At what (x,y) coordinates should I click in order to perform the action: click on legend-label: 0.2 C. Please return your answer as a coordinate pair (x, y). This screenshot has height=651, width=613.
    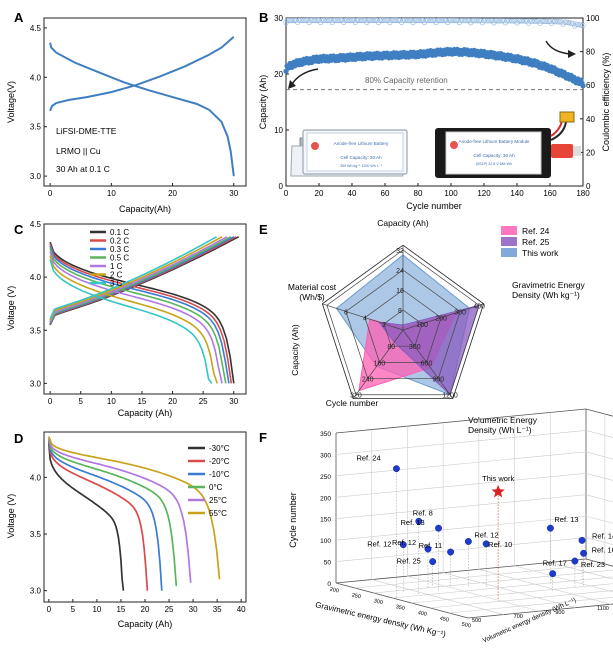
    Looking at the image, I should click on (119, 241).